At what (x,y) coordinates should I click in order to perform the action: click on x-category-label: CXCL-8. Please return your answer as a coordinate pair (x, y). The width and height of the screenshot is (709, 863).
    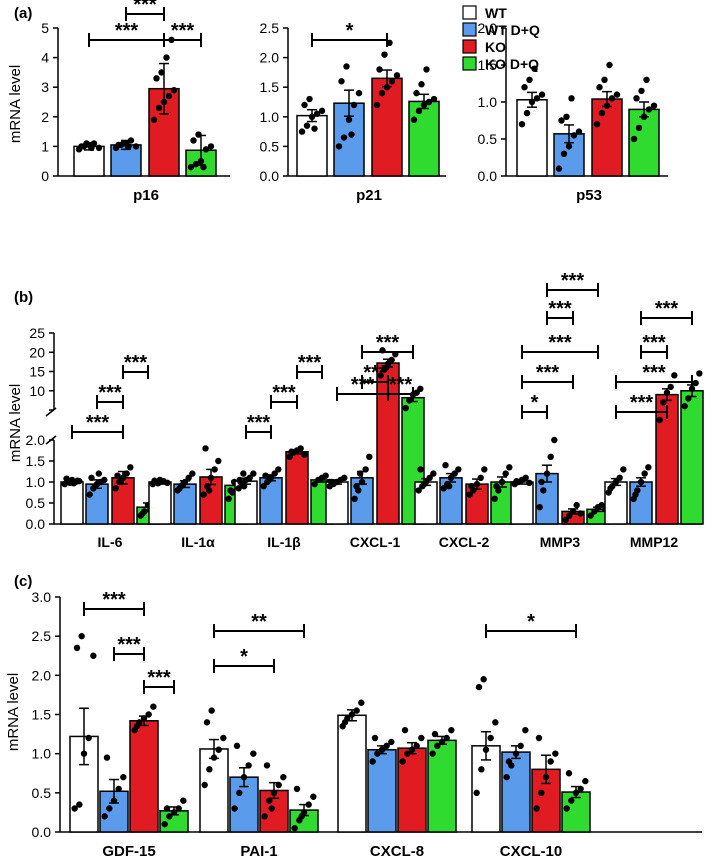
    Looking at the image, I should click on (397, 851).